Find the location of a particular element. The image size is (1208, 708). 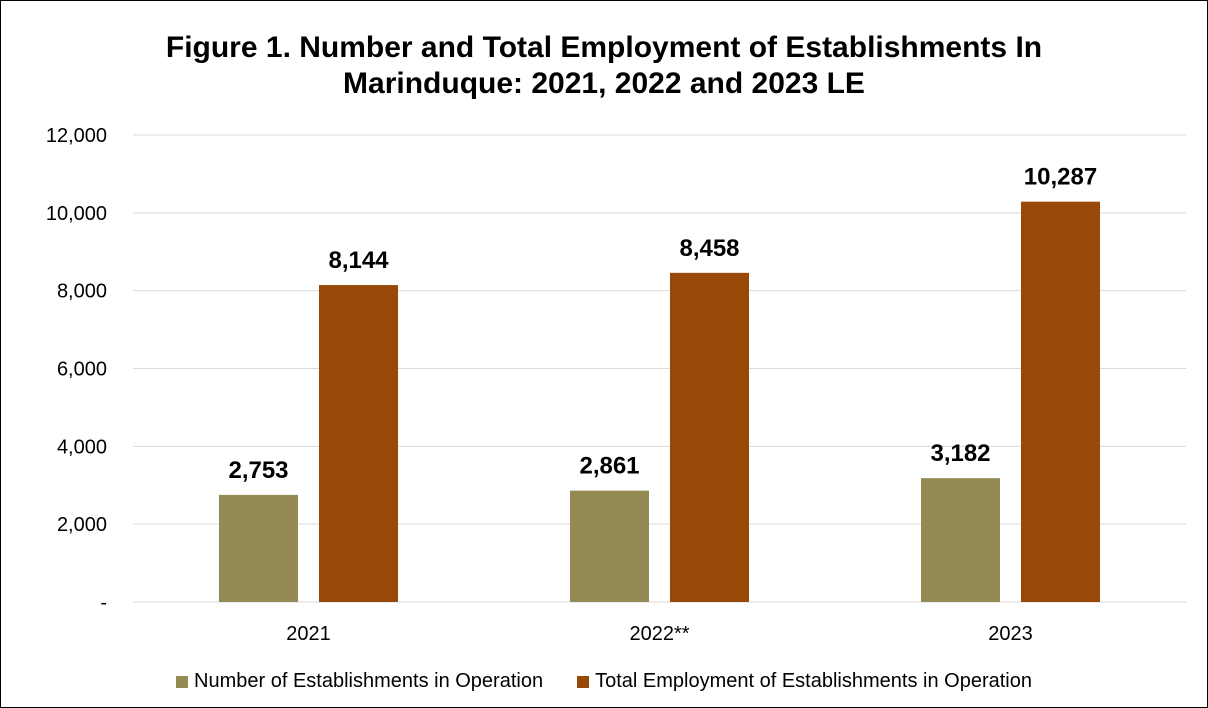

y-tick-label: - is located at coordinates (103, 603).